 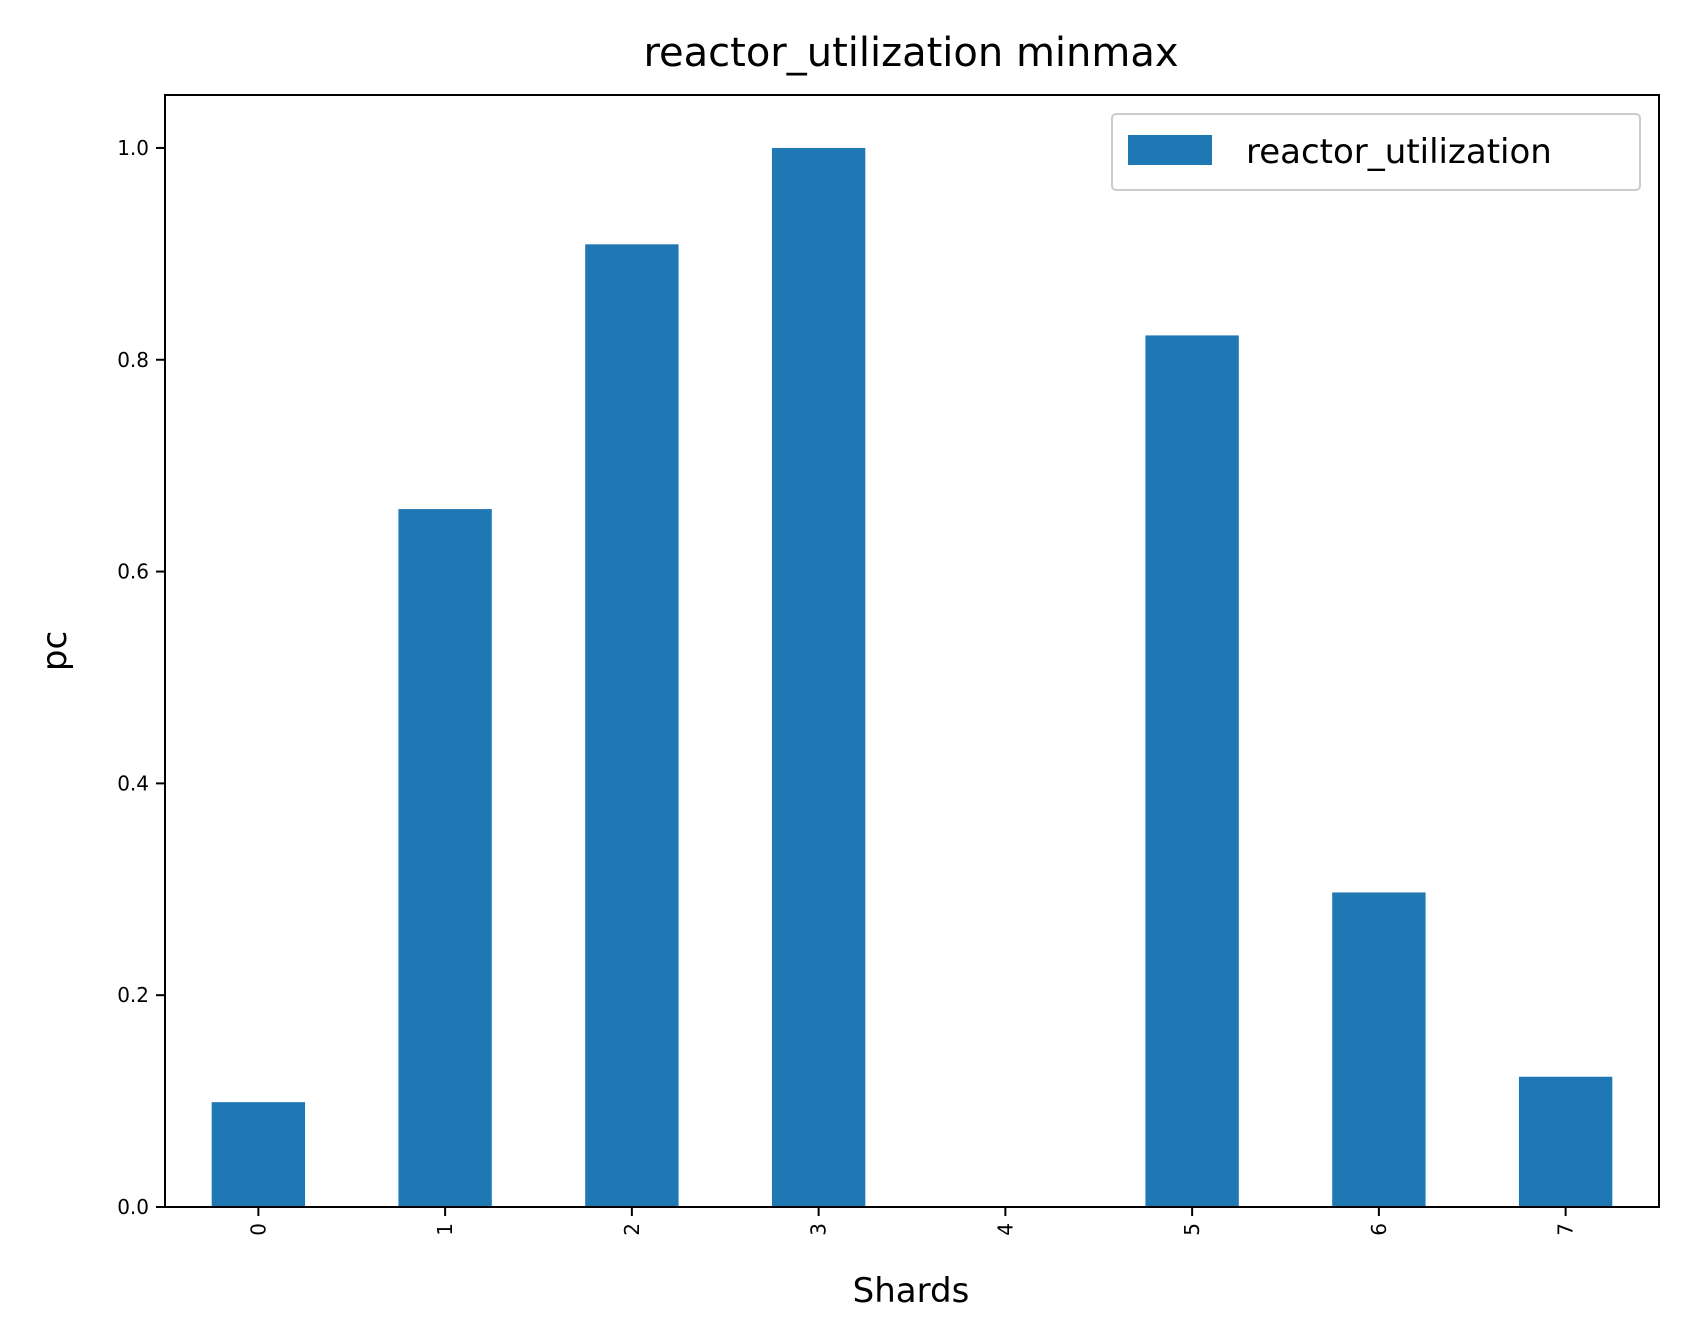 I want to click on x-tick-label: 1, so click(x=445, y=1229).